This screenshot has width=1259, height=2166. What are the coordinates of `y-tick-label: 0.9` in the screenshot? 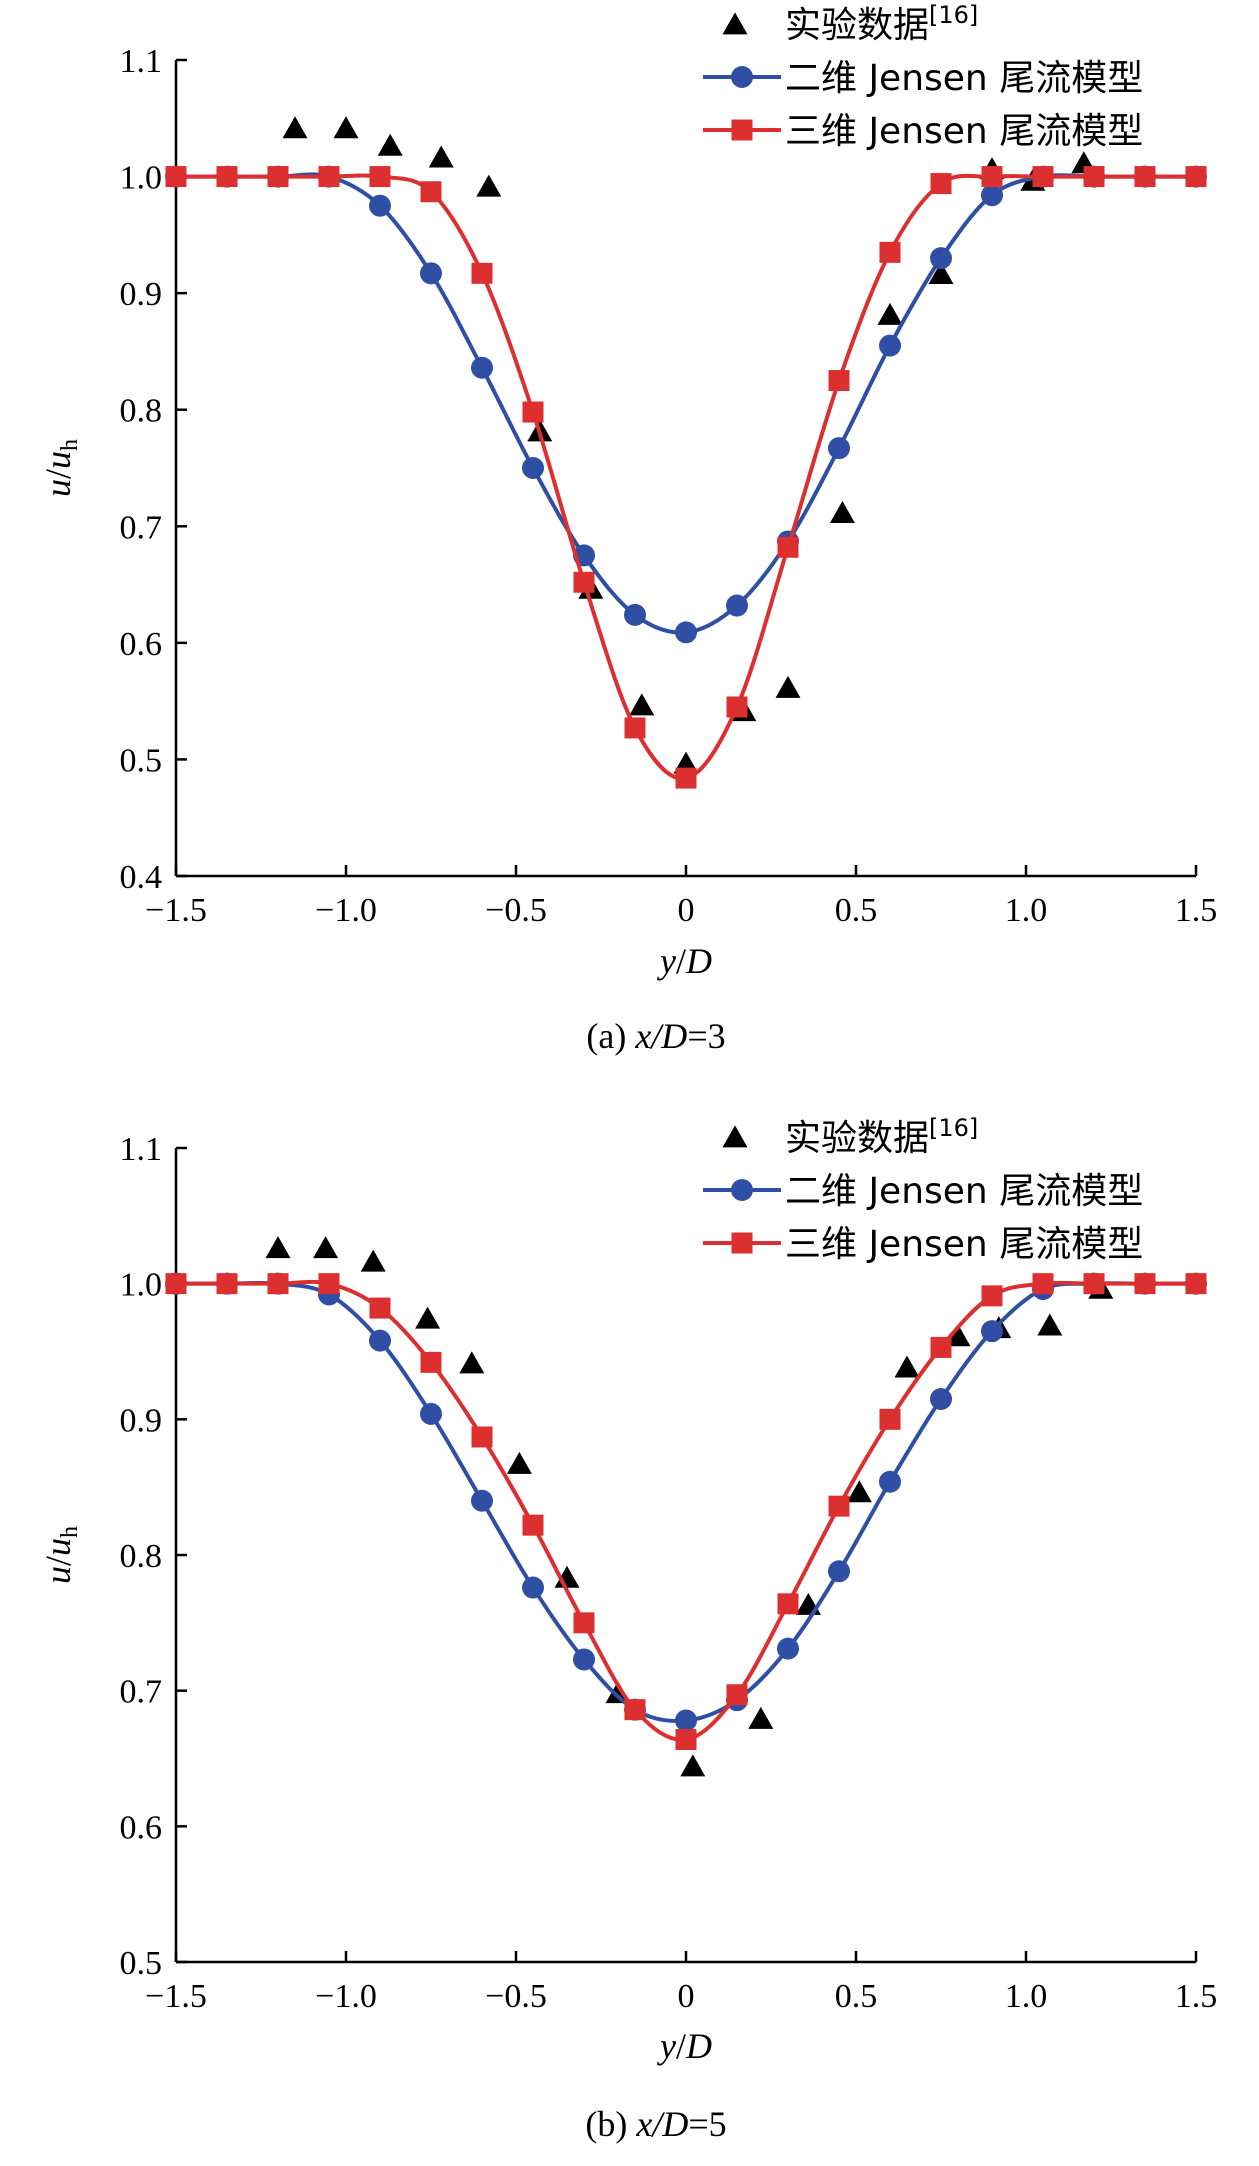 It's located at (141, 294).